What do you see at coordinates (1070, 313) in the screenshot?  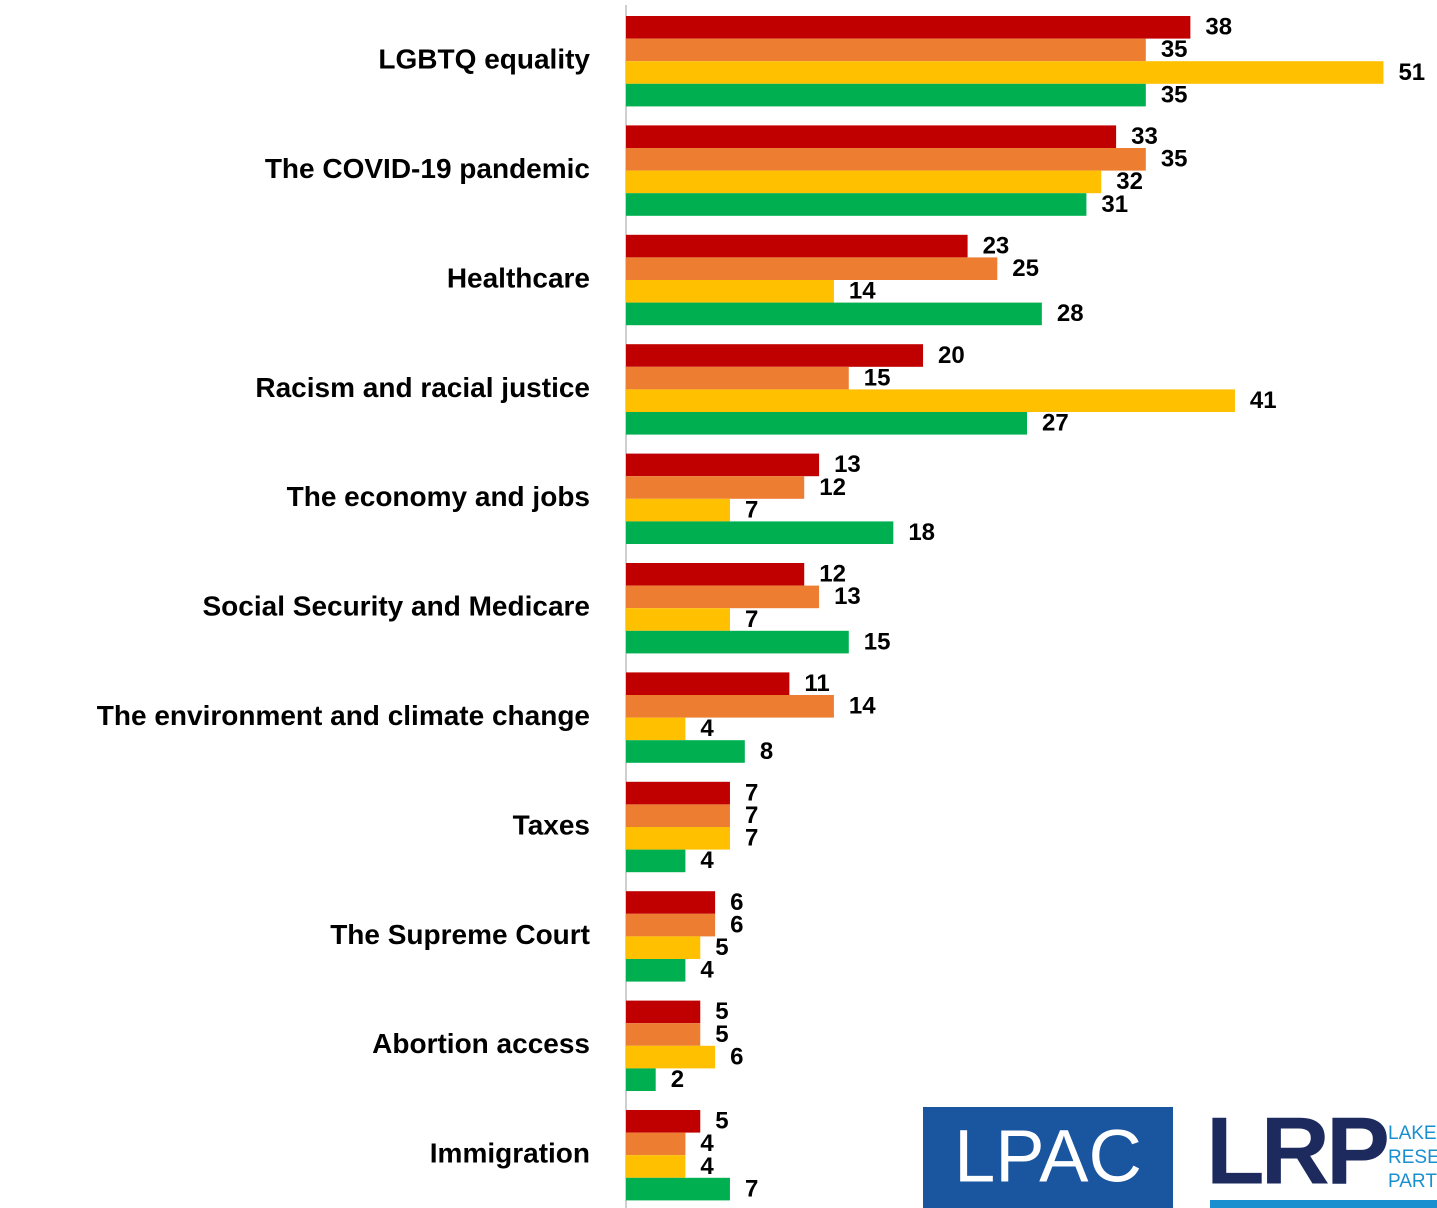 I see `value-label: 28` at bounding box center [1070, 313].